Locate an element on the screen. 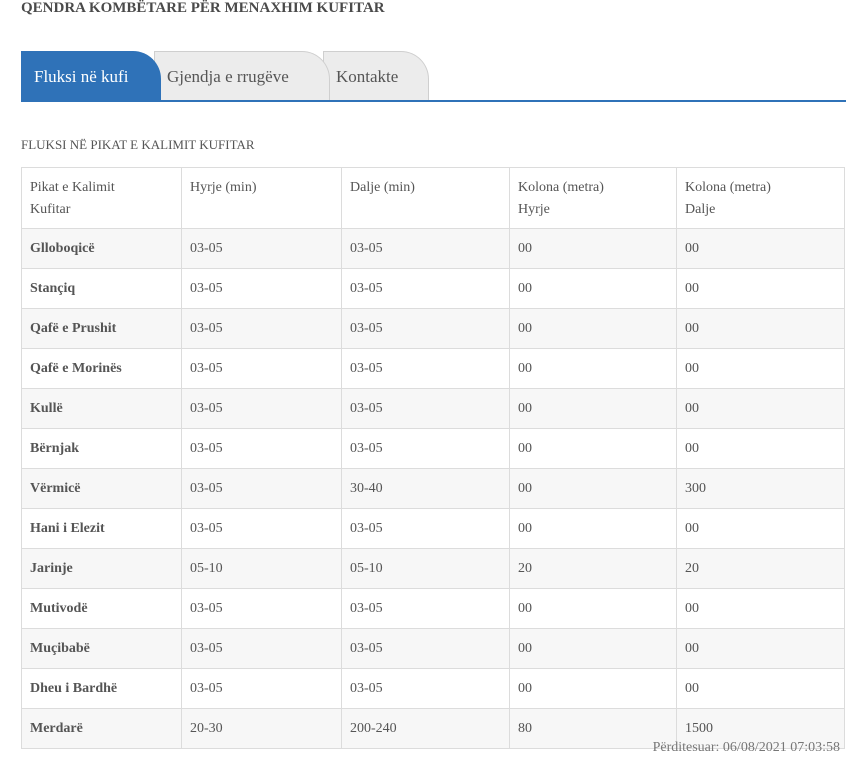 The height and width of the screenshot is (773, 856). tab-road-conditions: Gjendja e rrugëve is located at coordinates (242, 75).